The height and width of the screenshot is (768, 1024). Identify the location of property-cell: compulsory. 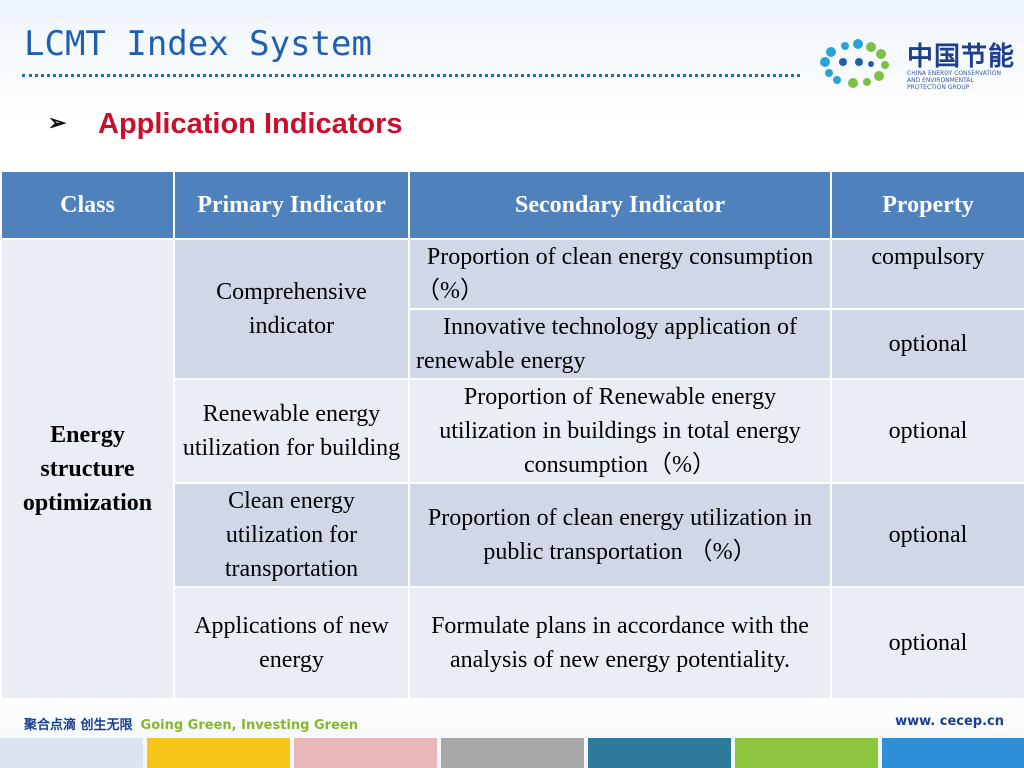
(927, 274).